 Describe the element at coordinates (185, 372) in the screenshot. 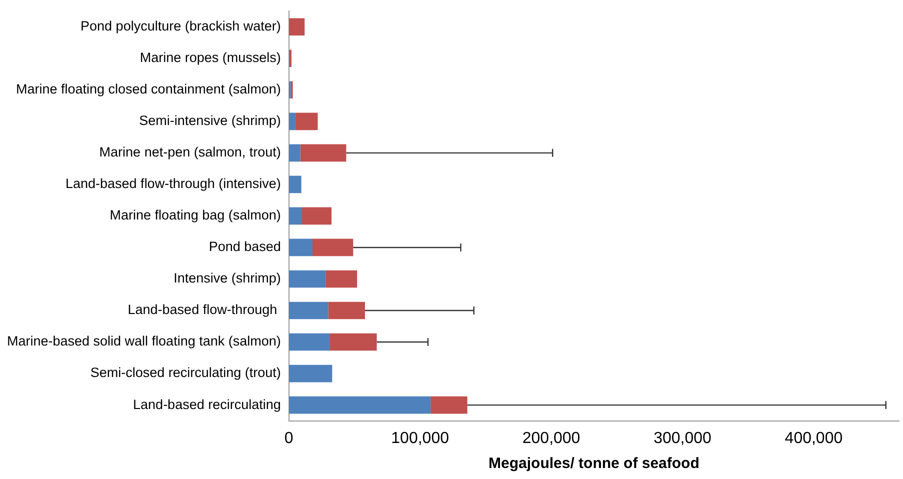

I see `y-tick-label: Semi-closed recirculating (trout)` at that location.